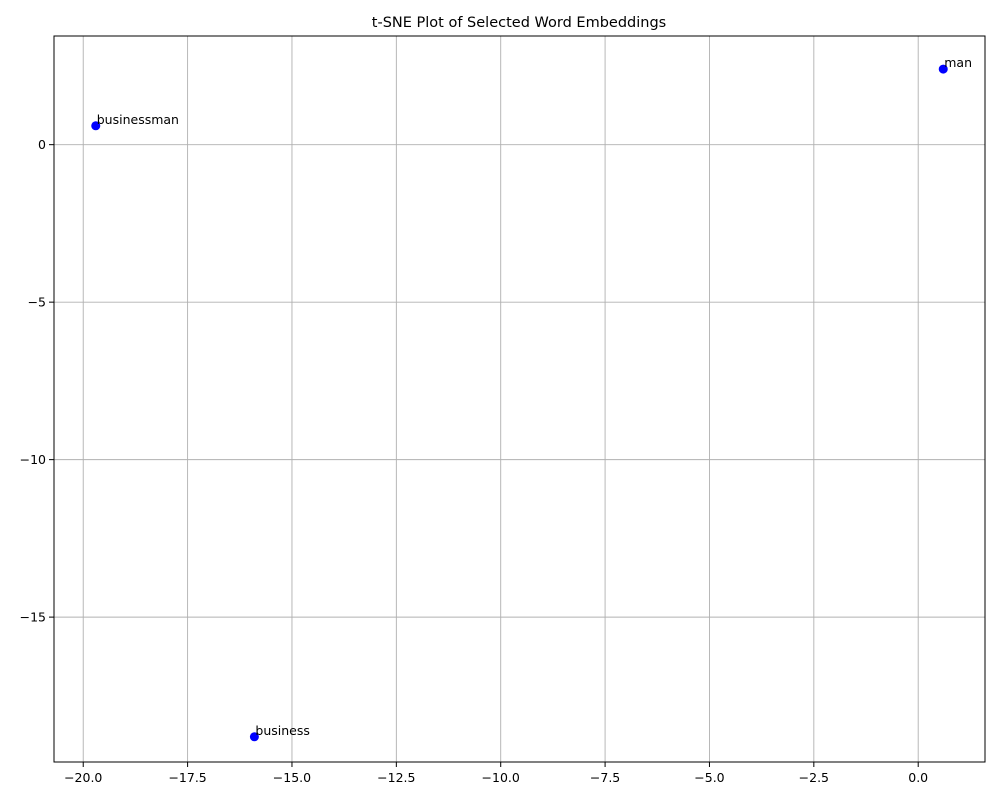 This screenshot has height=800, width=1000. I want to click on x-tick-label: −12.5, so click(396, 777).